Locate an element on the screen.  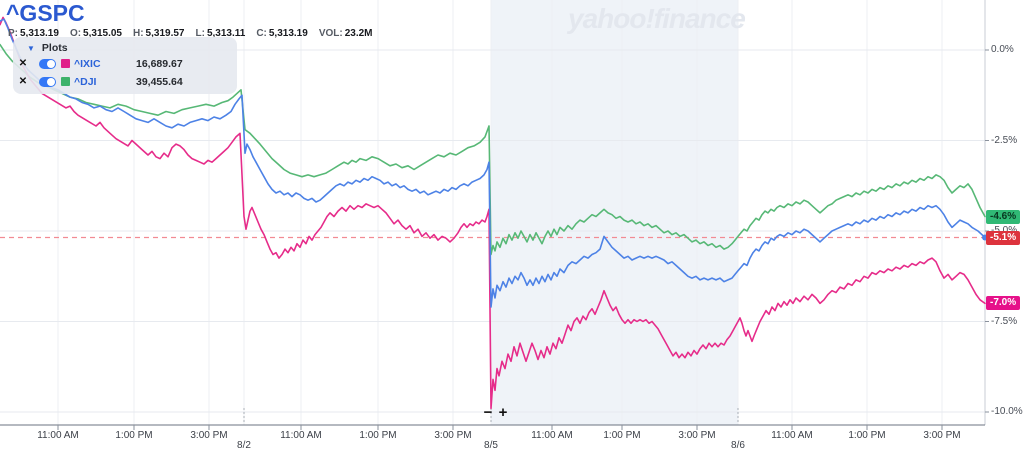
stat-label: O: is located at coordinates (75, 33).